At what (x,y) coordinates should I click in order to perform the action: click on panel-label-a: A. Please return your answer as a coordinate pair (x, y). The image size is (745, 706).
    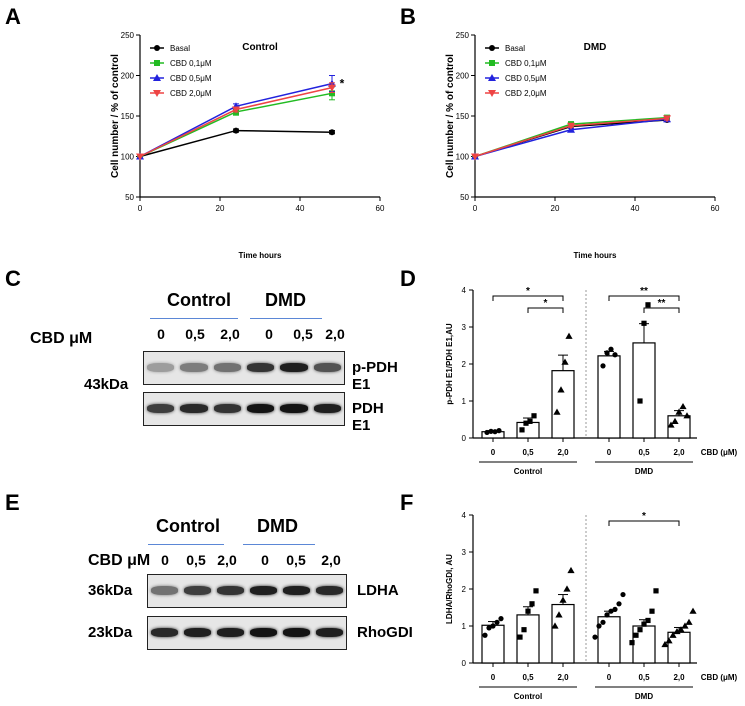
    Looking at the image, I should click on (13, 16).